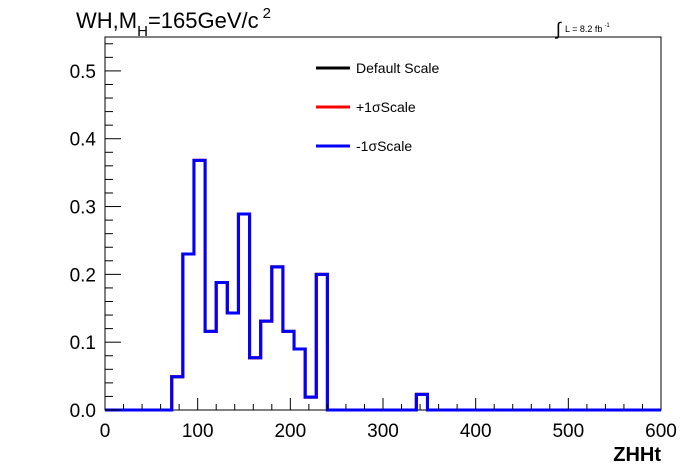 The height and width of the screenshot is (472, 696). Describe the element at coordinates (203, 20) in the screenshot. I see `chart-title-rest: =165GeV/c` at that location.